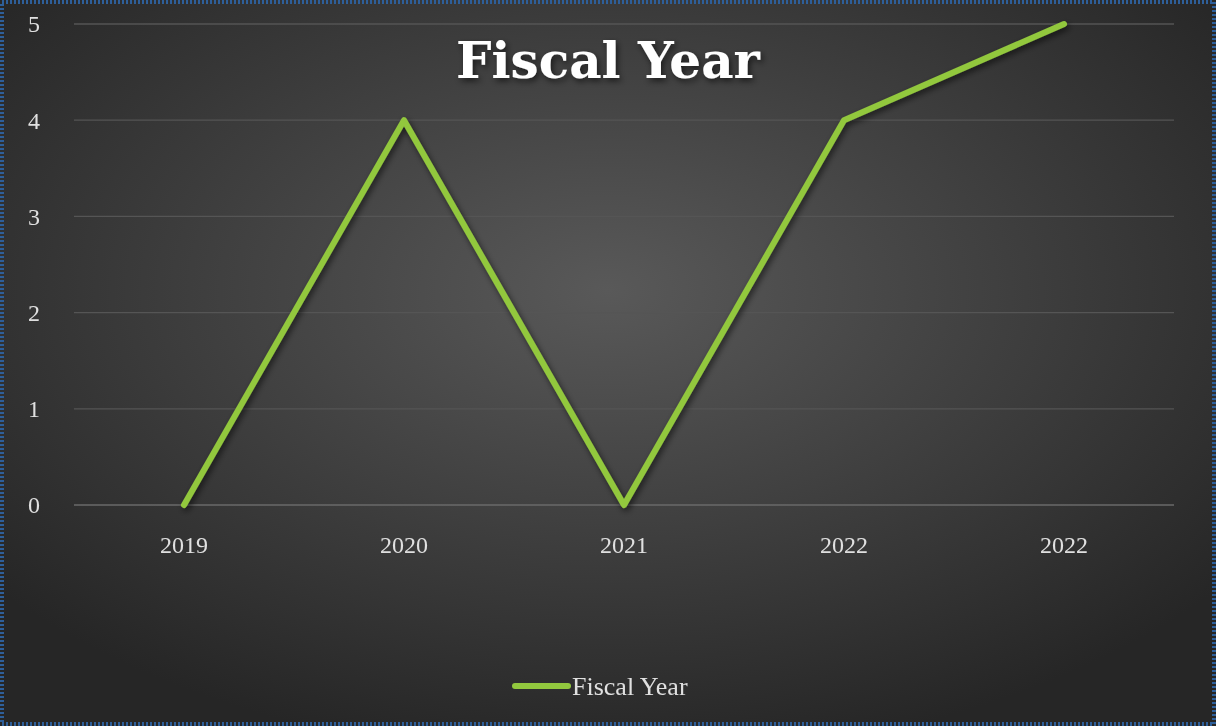 The height and width of the screenshot is (726, 1216). I want to click on x-tick-label: 2019, so click(184, 545).